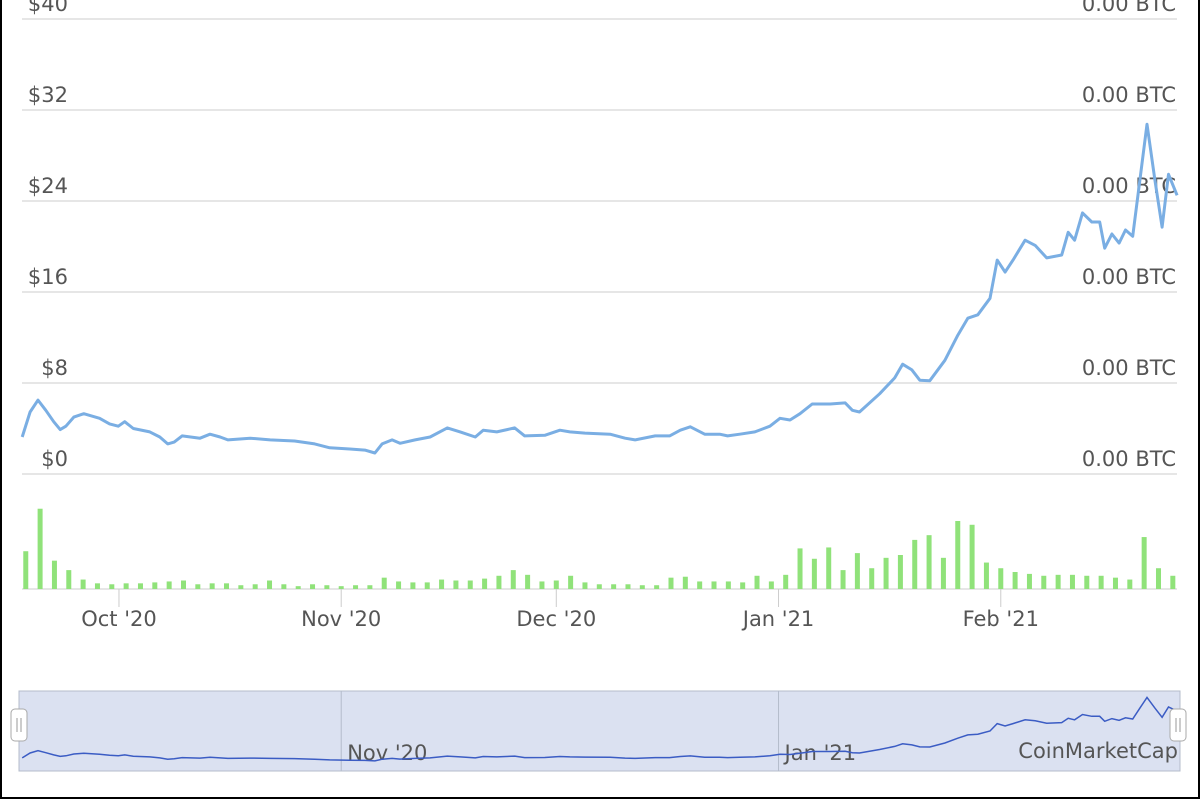  I want to click on navigator-tick-label: Nov '20, so click(387, 753).